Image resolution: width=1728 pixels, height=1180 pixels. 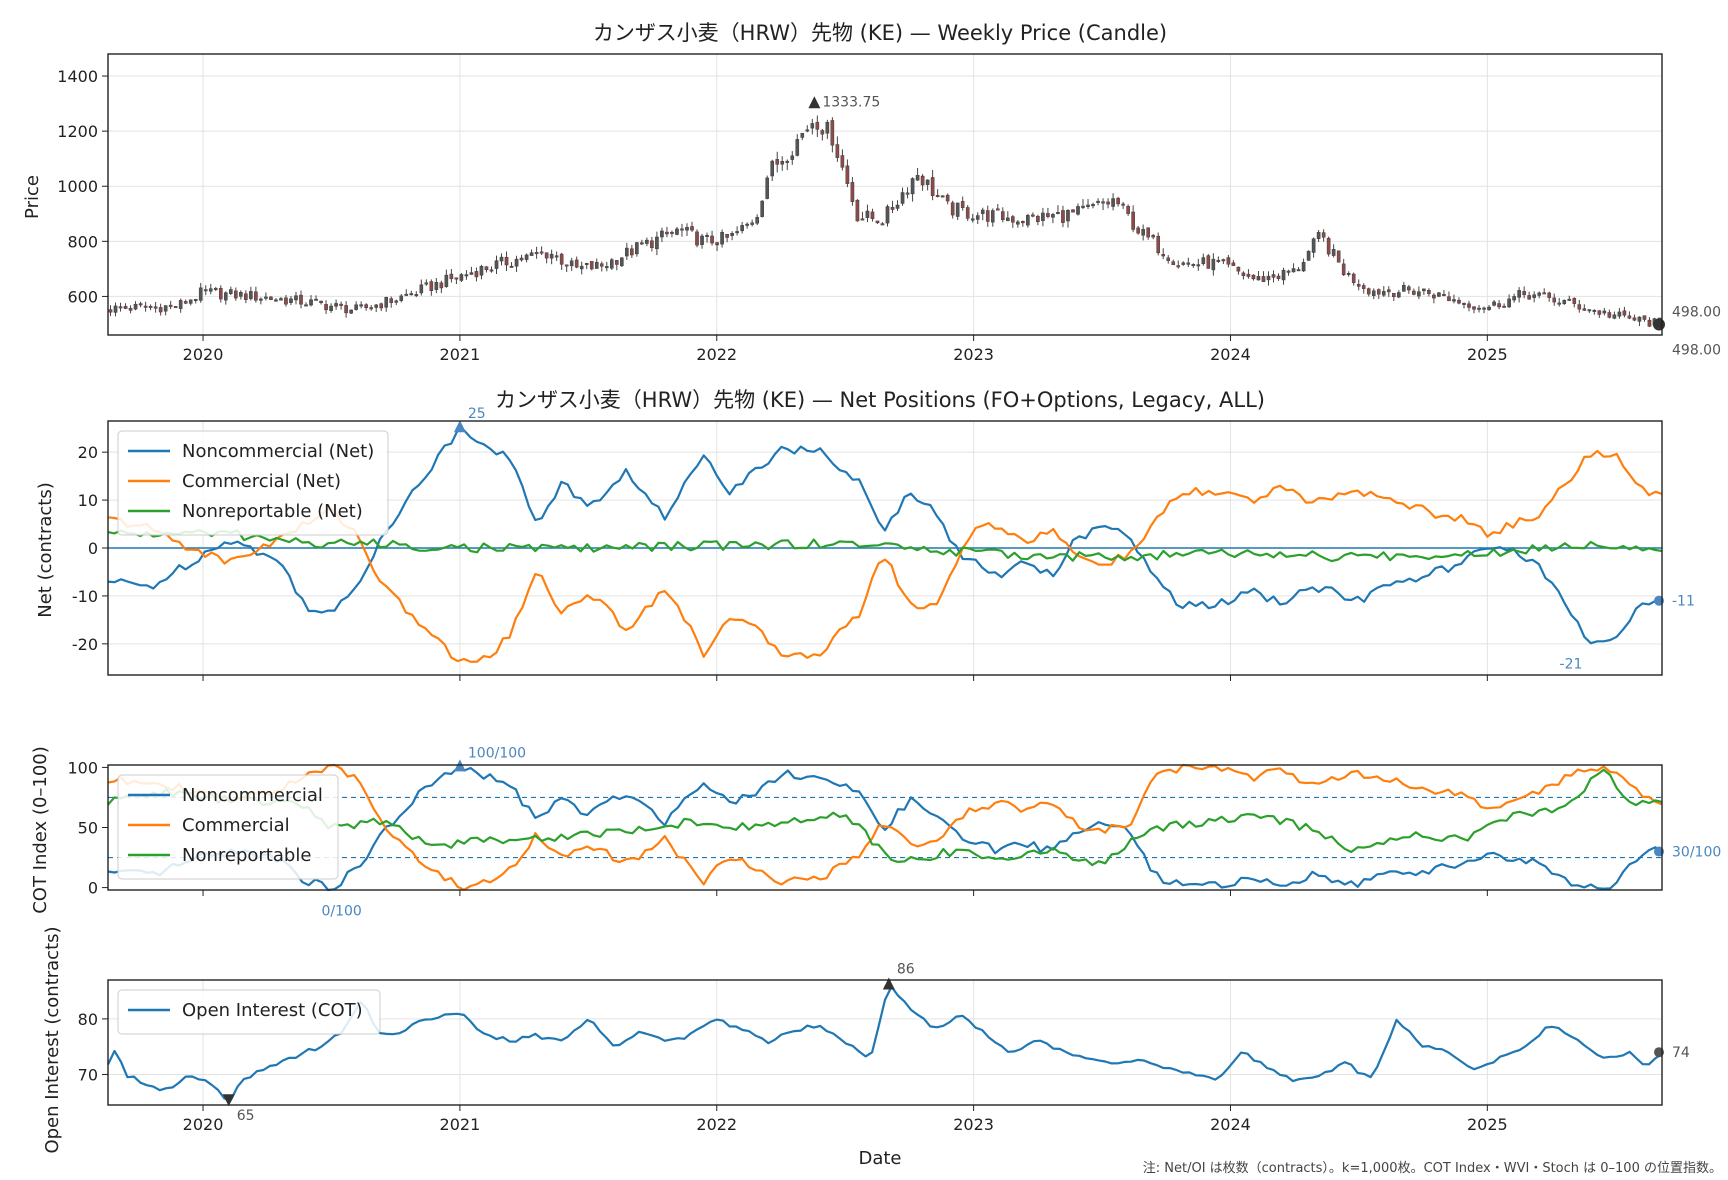 What do you see at coordinates (82, 296) in the screenshot?
I see `y-tick-label: 600` at bounding box center [82, 296].